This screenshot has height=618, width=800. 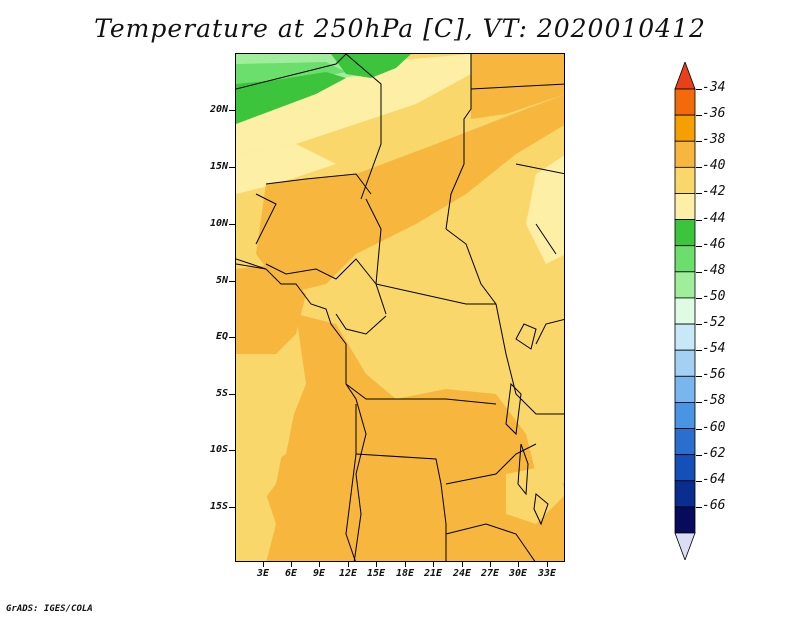 I want to click on colorbar-label: -60, so click(x=714, y=427).